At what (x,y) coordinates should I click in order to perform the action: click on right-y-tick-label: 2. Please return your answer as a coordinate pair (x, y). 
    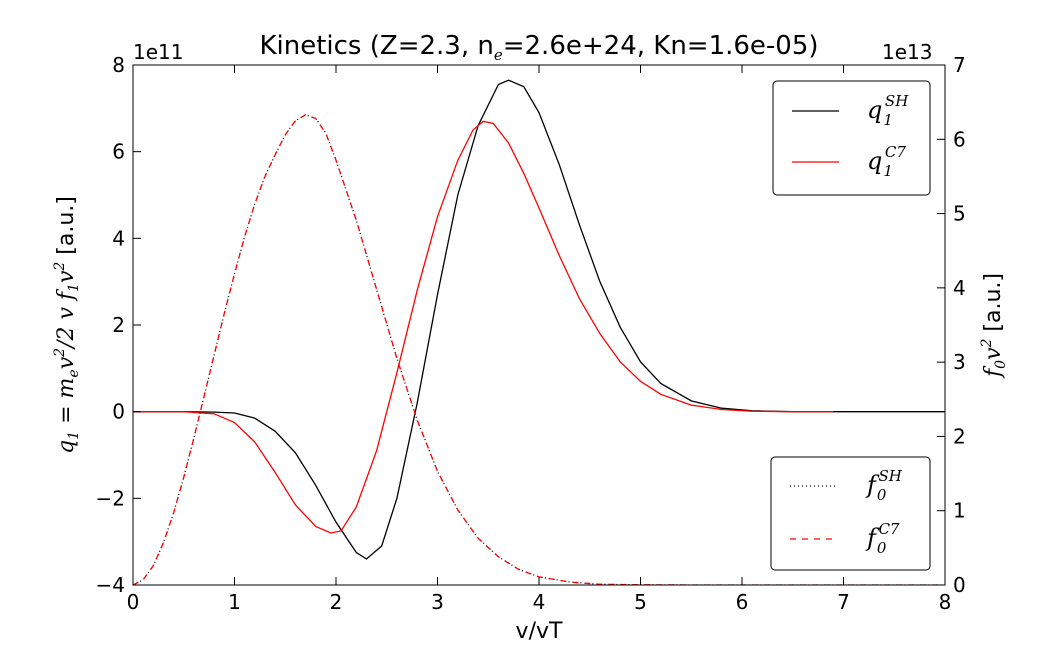
    Looking at the image, I should click on (959, 436).